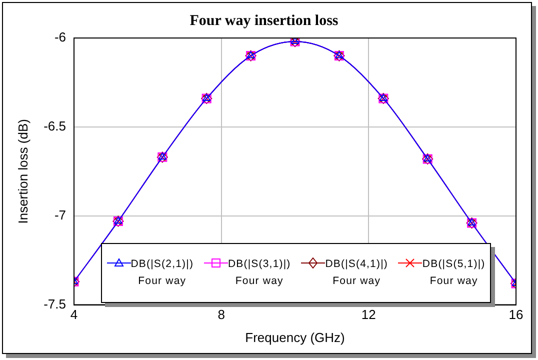 The image size is (538, 360). What do you see at coordinates (221, 314) in the screenshot?
I see `x-tick-label: 8` at bounding box center [221, 314].